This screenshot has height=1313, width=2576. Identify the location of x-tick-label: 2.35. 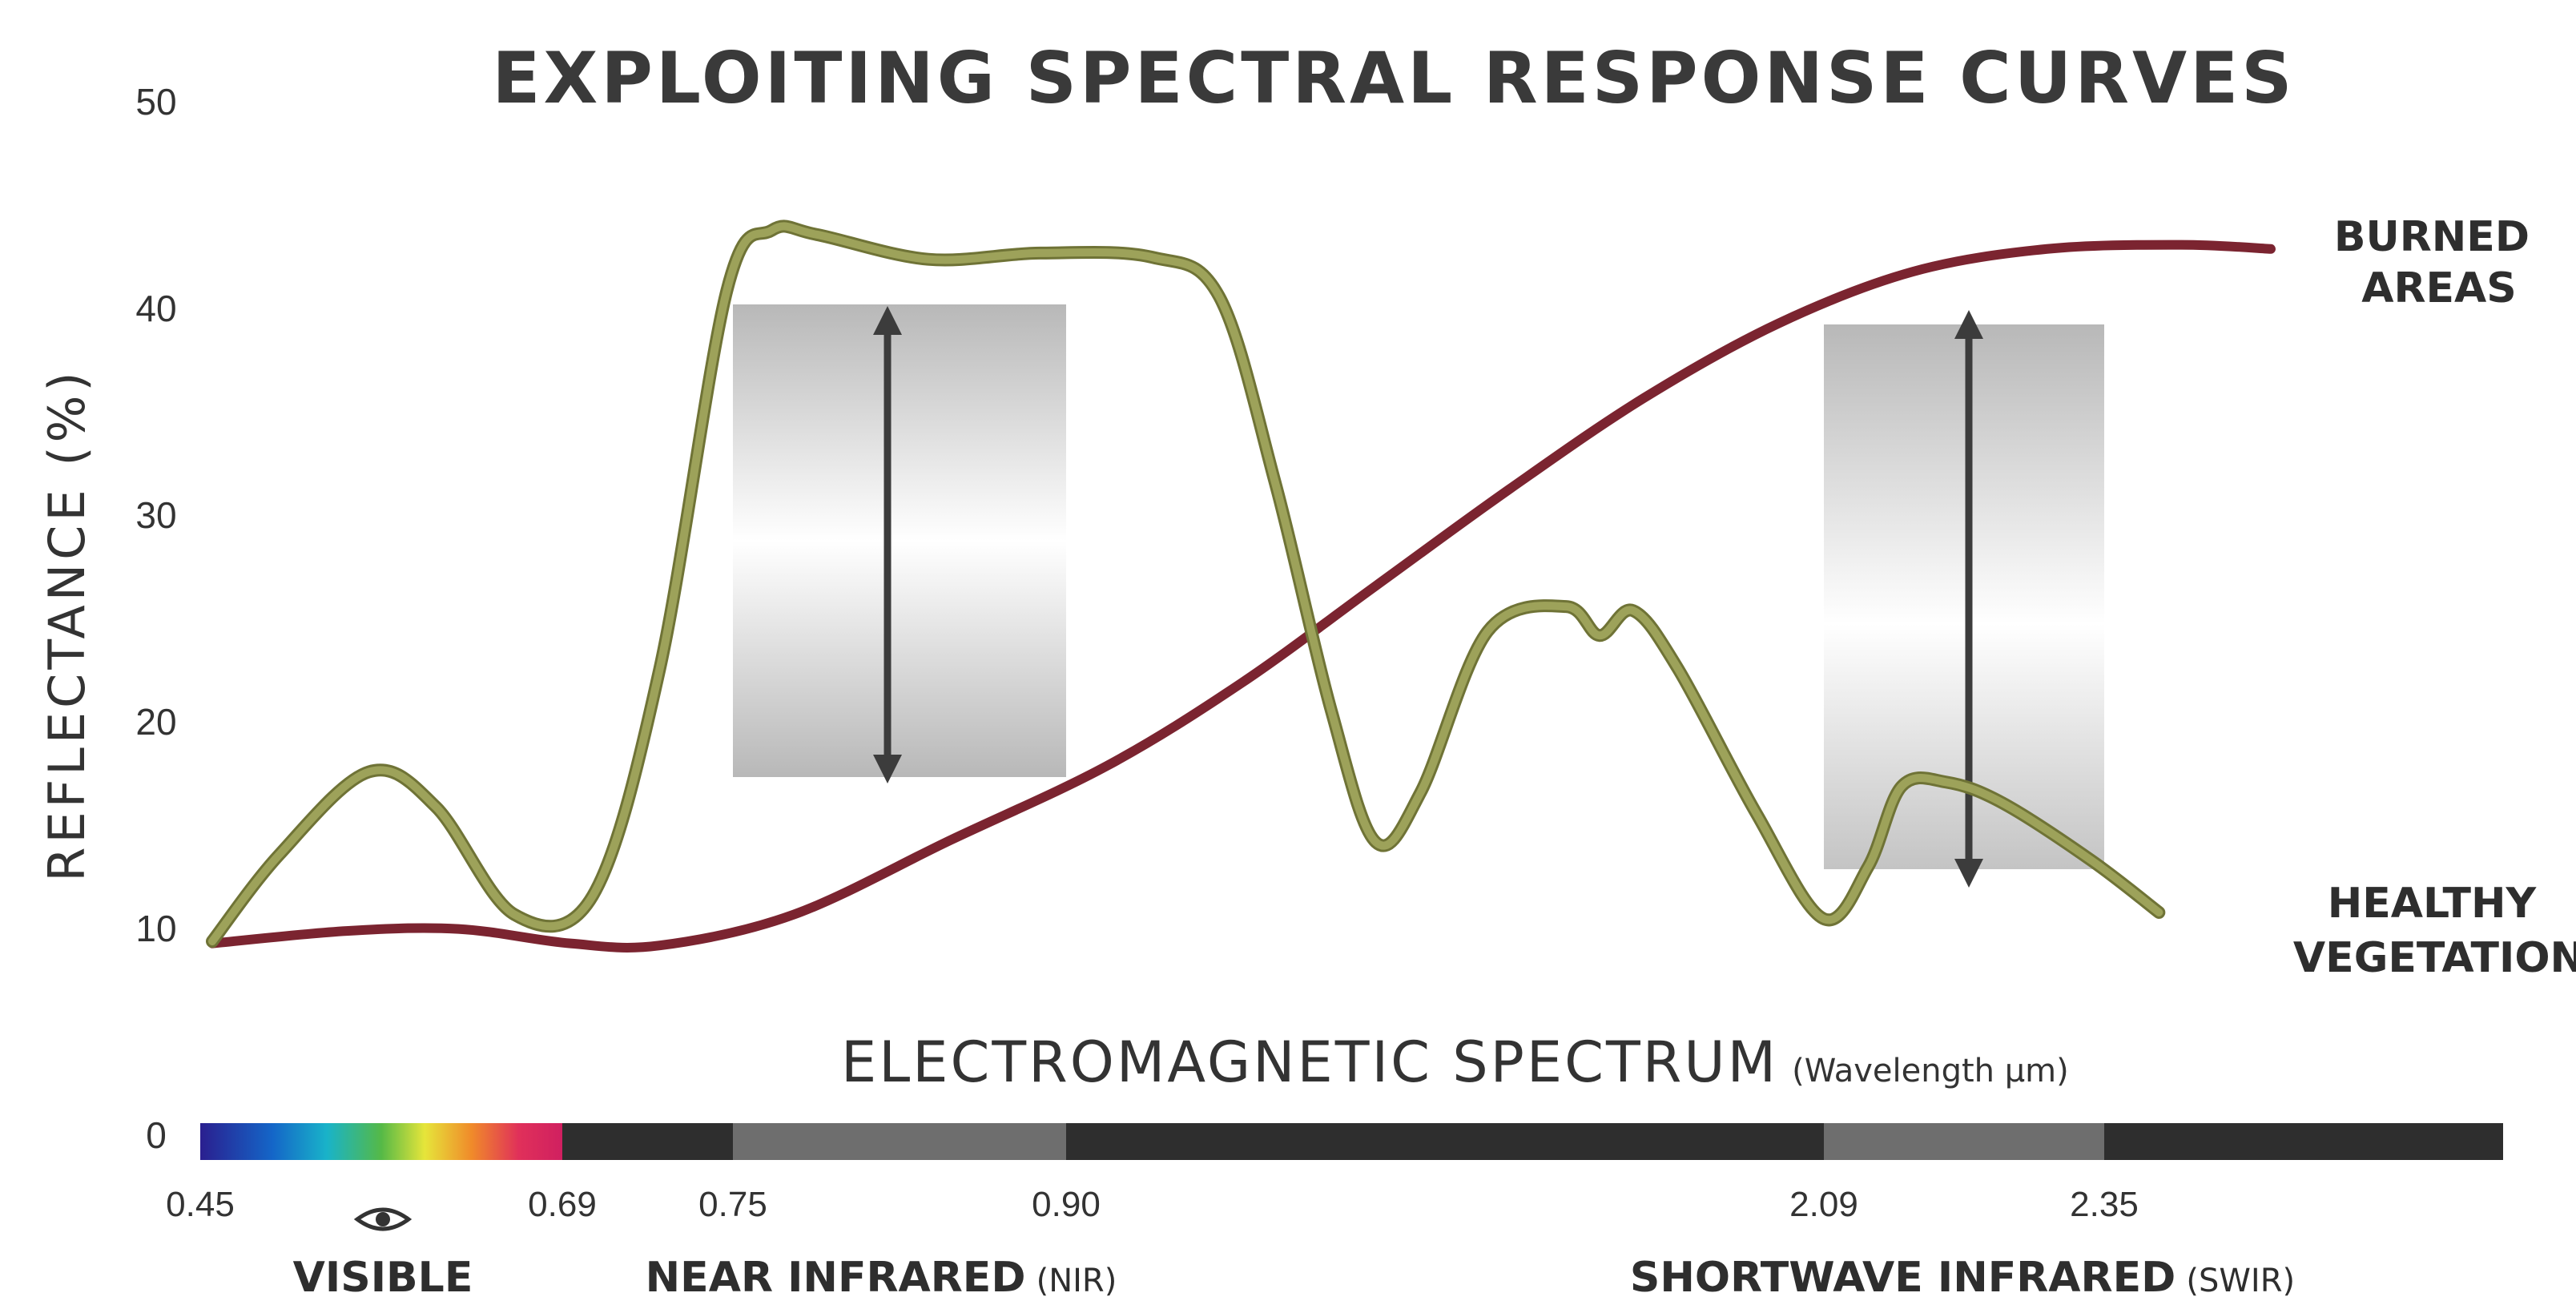
(2105, 1204).